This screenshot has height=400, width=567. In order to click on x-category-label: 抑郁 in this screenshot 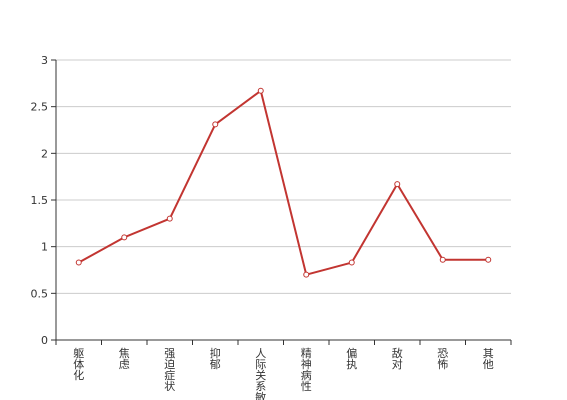, I will do `click(215, 358)`.